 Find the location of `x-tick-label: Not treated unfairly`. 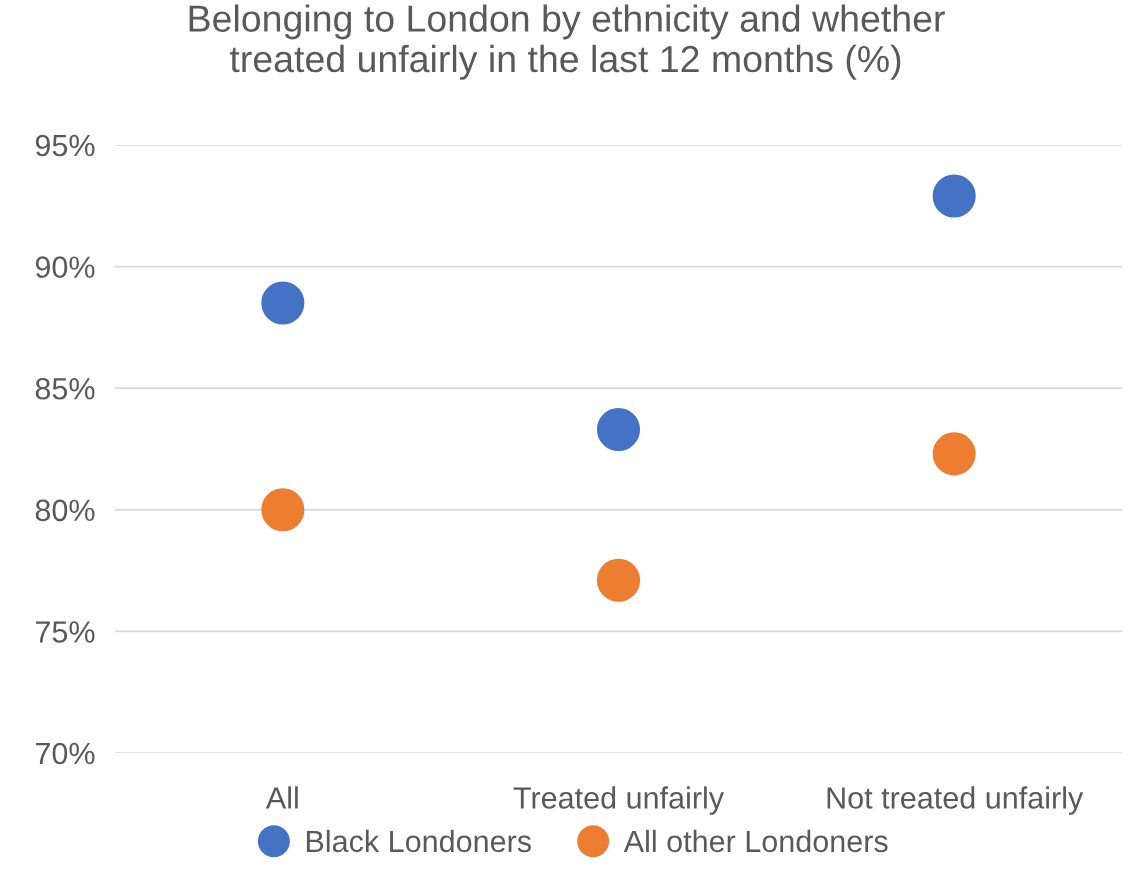

x-tick-label: Not treated unfairly is located at coordinates (955, 800).